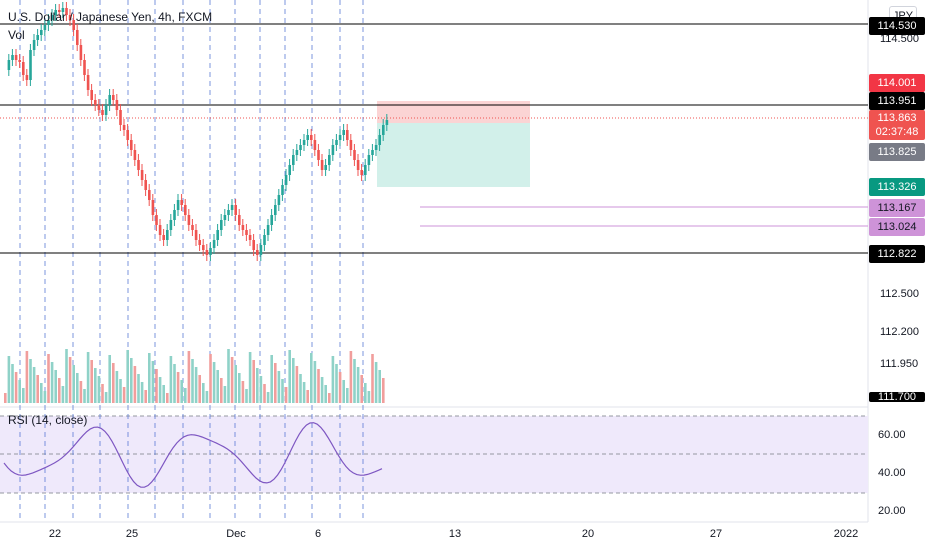  I want to click on rsi-label: RSI (14, close), so click(48, 420).